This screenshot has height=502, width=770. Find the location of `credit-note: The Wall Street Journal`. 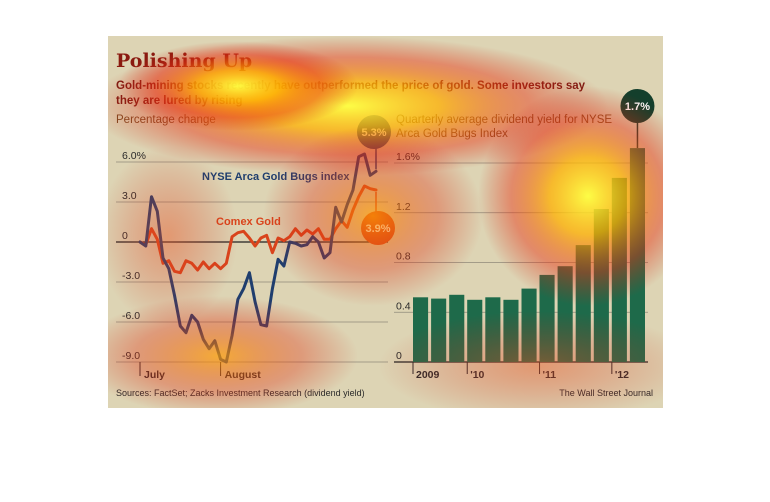

credit-note: The Wall Street Journal is located at coordinates (606, 393).